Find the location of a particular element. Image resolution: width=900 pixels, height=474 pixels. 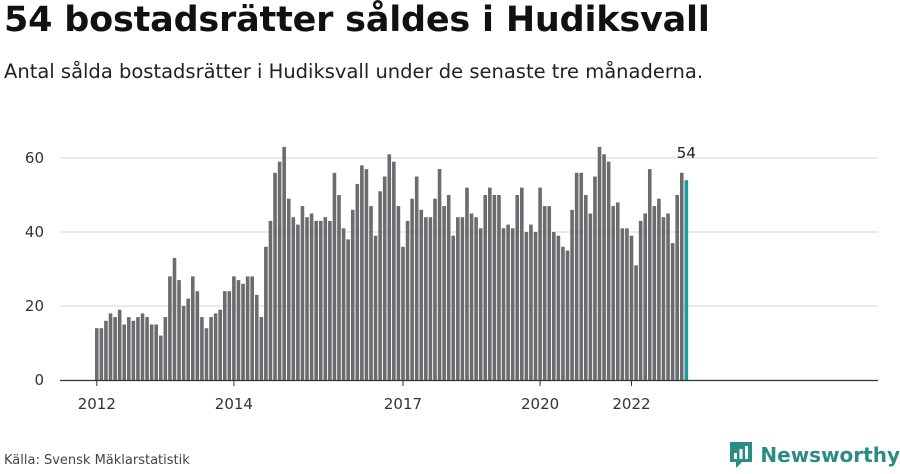

source-note: Källa: Svensk Mäklarstatistik is located at coordinates (97, 460).